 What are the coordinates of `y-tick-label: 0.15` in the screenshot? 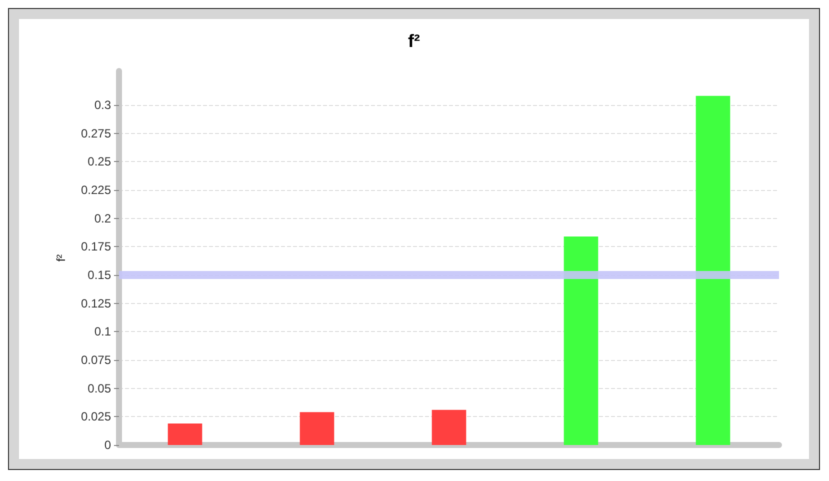 It's located at (100, 275).